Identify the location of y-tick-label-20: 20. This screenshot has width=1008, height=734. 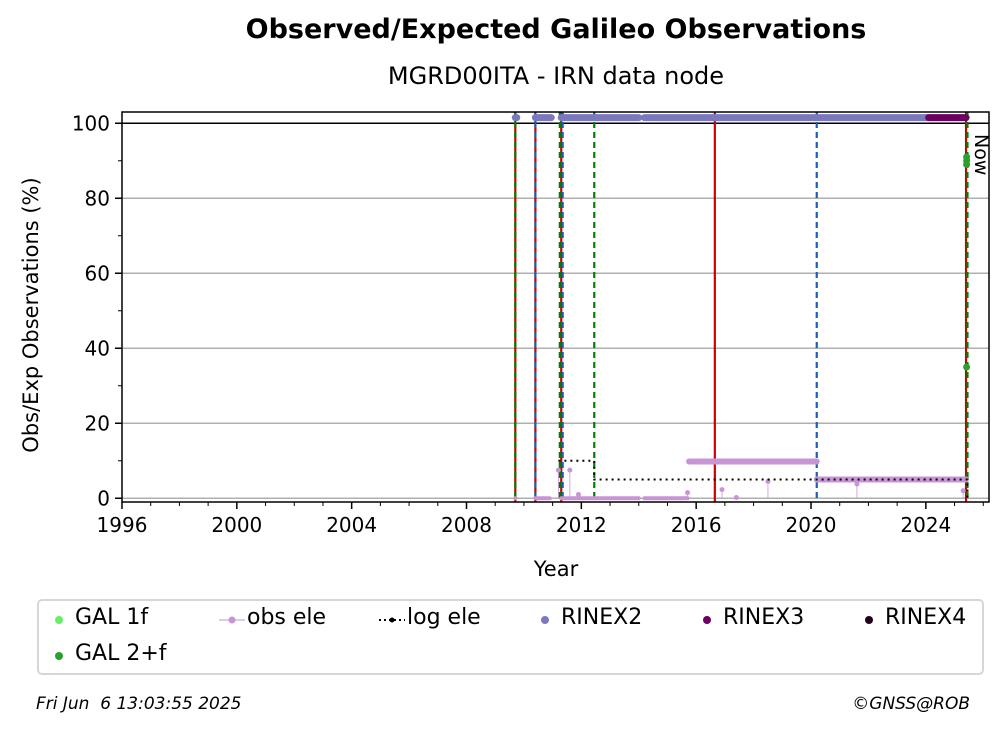
(97, 423).